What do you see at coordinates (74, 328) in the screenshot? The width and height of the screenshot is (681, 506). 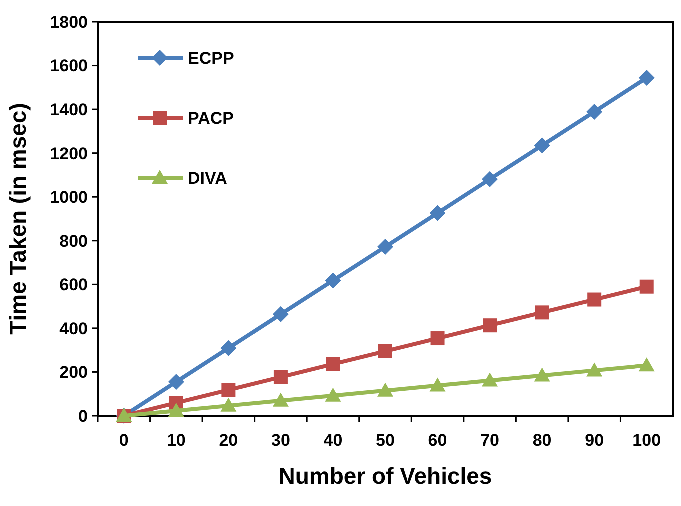 I see `y-tick-label: 400` at bounding box center [74, 328].